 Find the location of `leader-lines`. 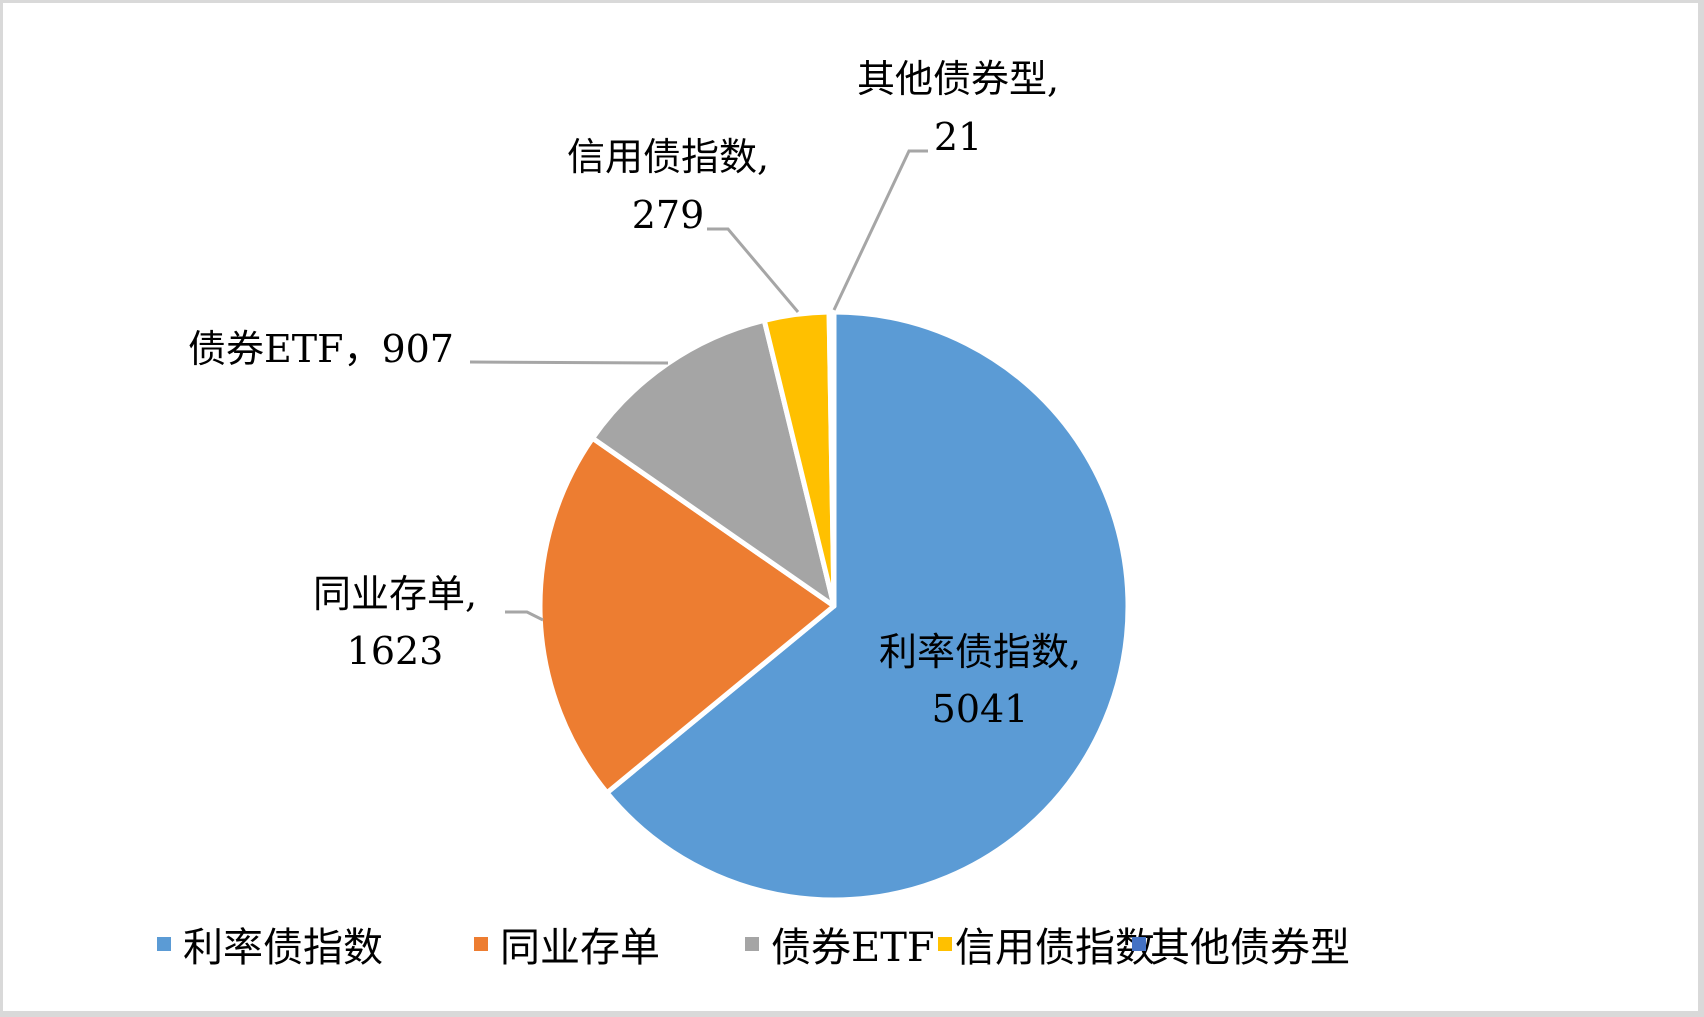

leader-lines is located at coordinates (698, 385).